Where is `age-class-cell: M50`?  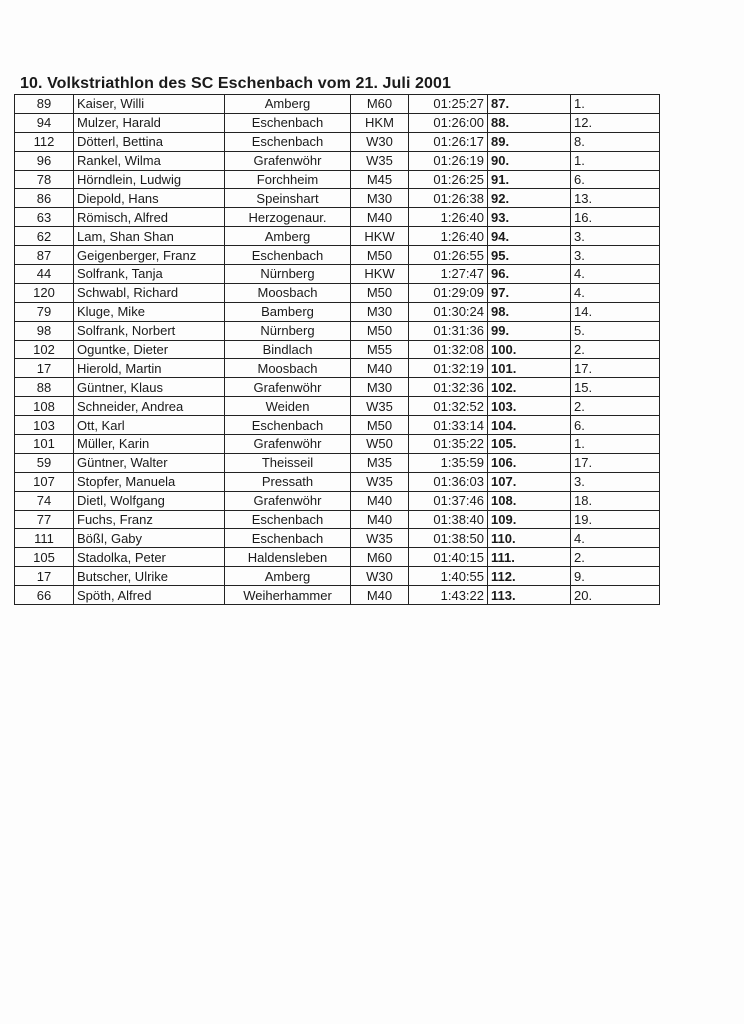
age-class-cell: M50 is located at coordinates (379, 330).